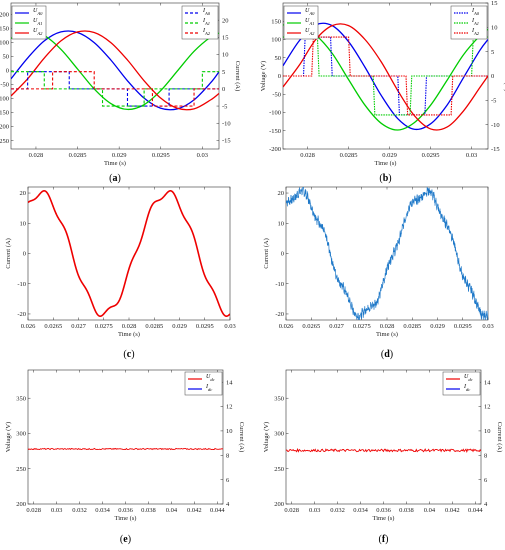 This screenshot has height=550, width=505. What do you see at coordinates (452, 510) in the screenshot?
I see `x-tick-label: 0.042` at bounding box center [452, 510].